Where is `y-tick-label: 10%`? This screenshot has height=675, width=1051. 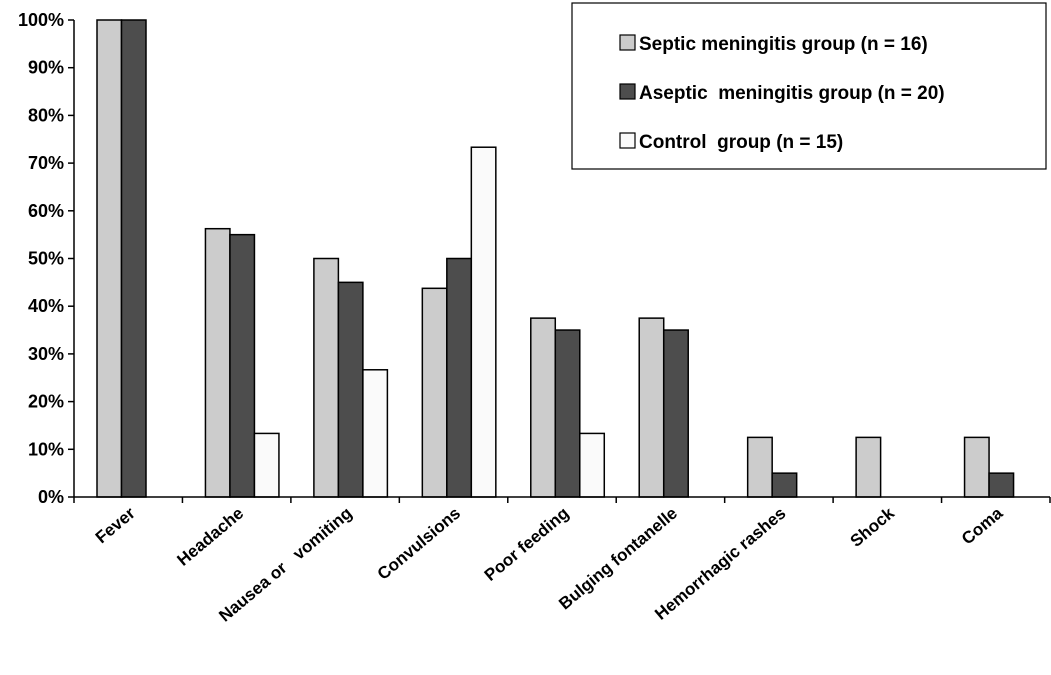 y-tick-label: 10% is located at coordinates (46, 449).